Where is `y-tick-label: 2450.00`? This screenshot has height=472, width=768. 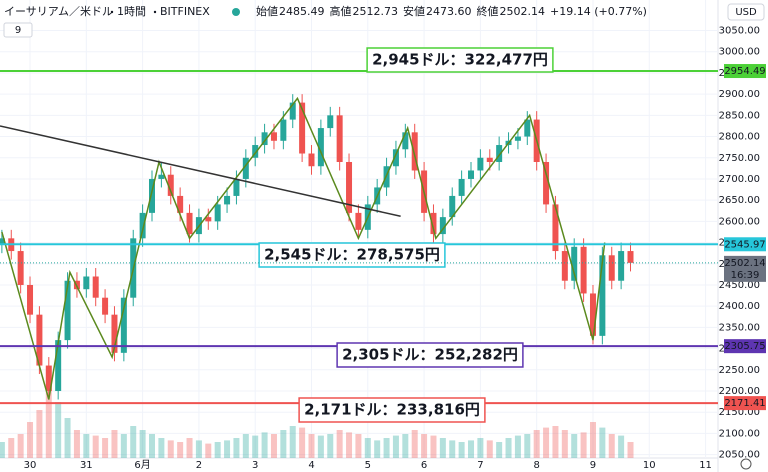
y-tick-label: 2450.00 is located at coordinates (739, 285).